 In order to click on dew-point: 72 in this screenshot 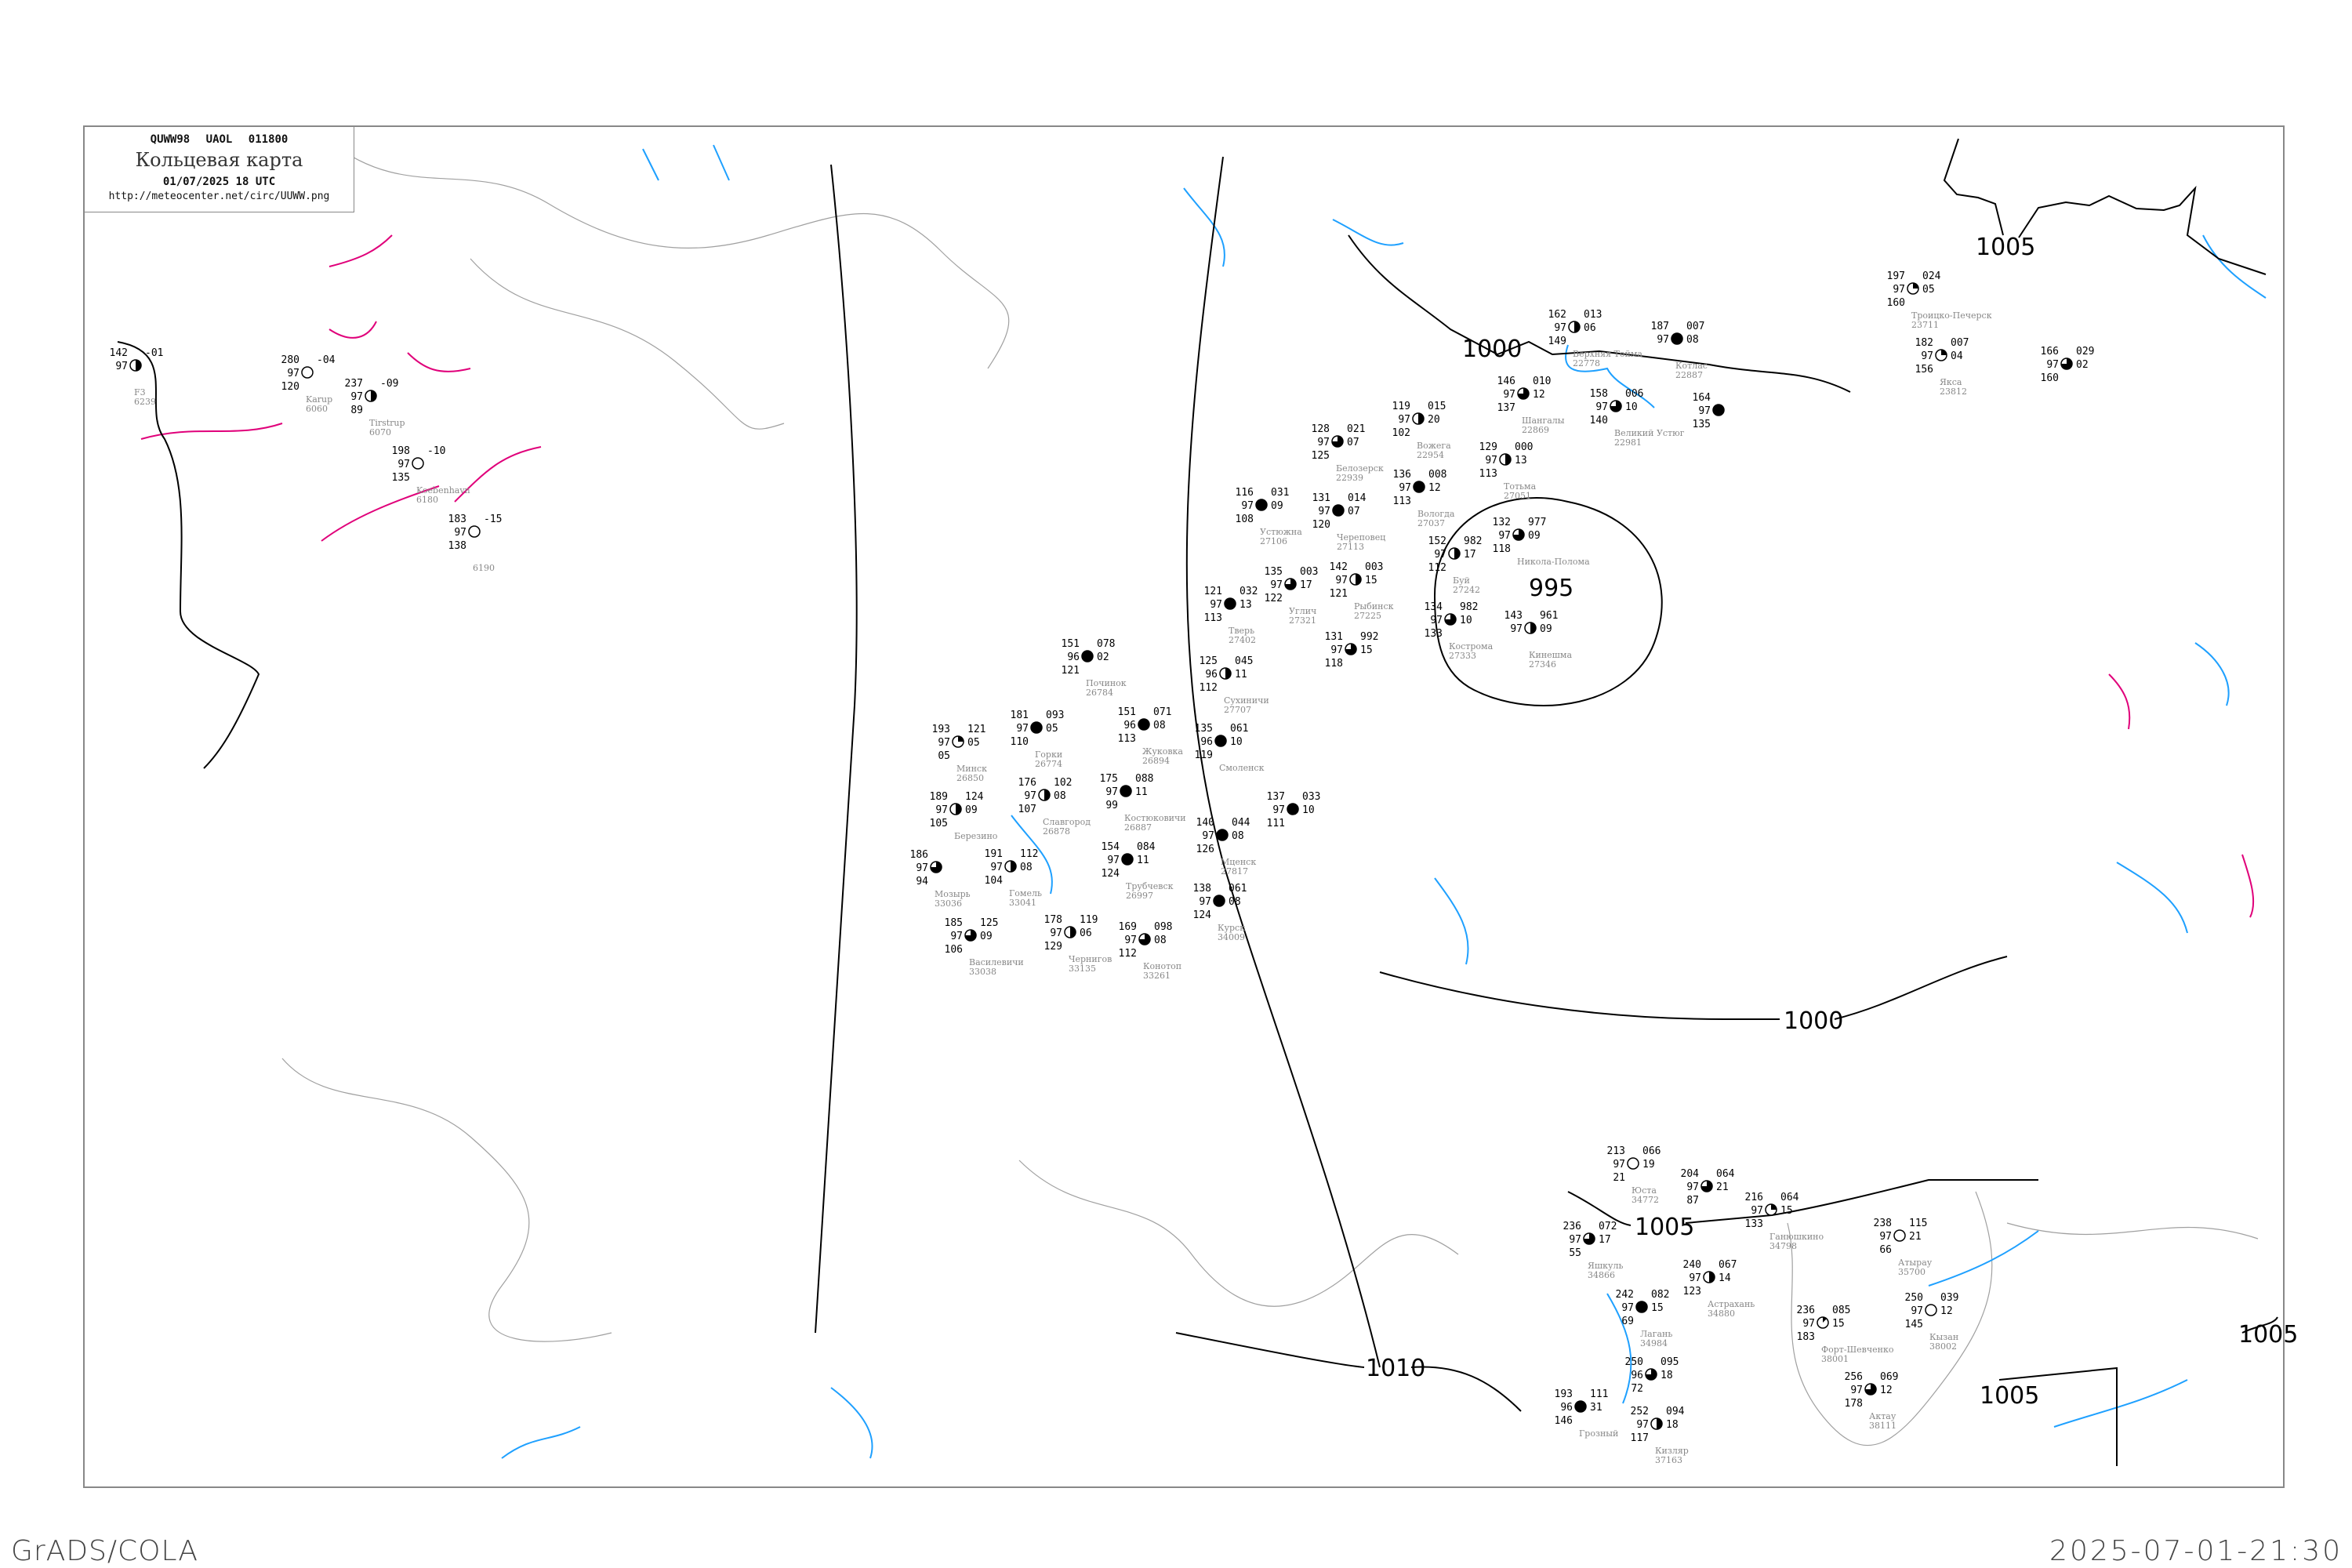, I will do `click(1637, 1389)`.